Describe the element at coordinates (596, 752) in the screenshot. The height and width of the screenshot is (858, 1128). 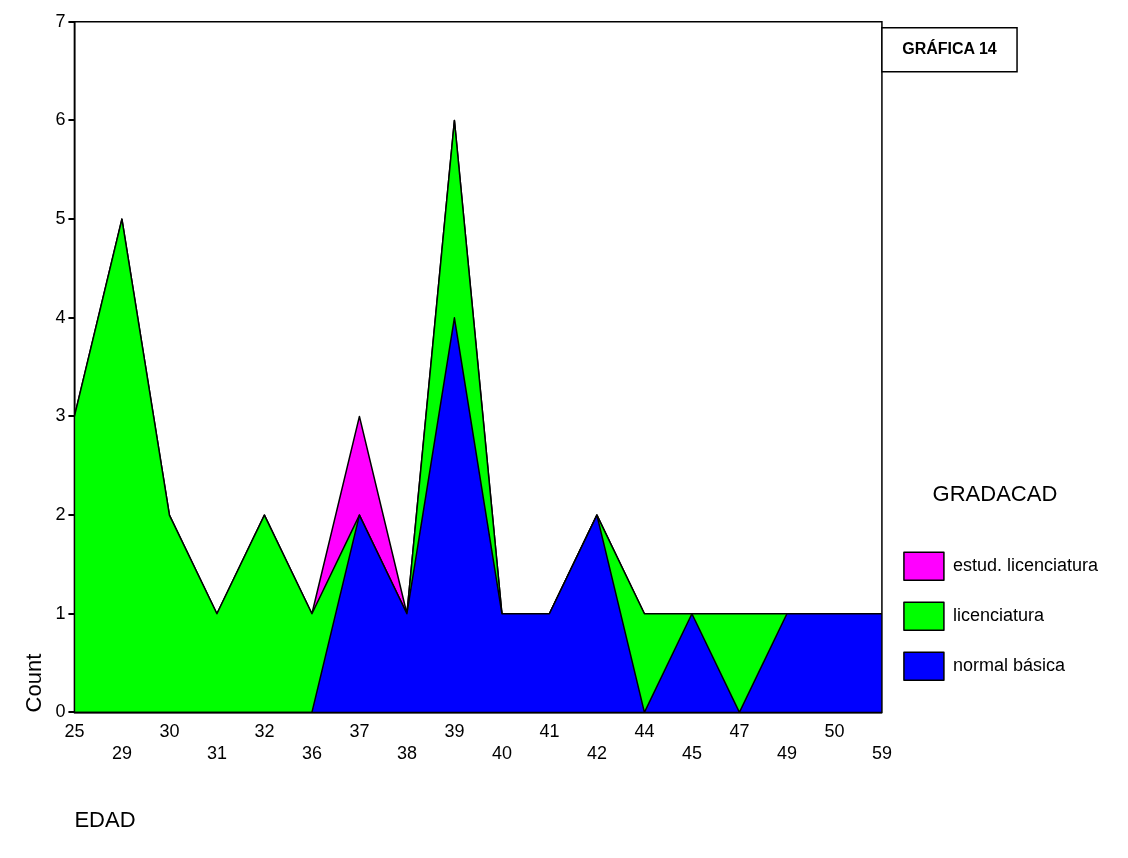
I see `x-tick-label: 42` at that location.